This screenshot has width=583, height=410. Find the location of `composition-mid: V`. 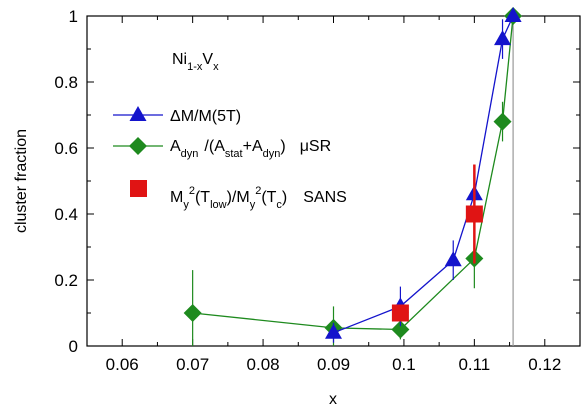

composition-mid: V is located at coordinates (207, 59).